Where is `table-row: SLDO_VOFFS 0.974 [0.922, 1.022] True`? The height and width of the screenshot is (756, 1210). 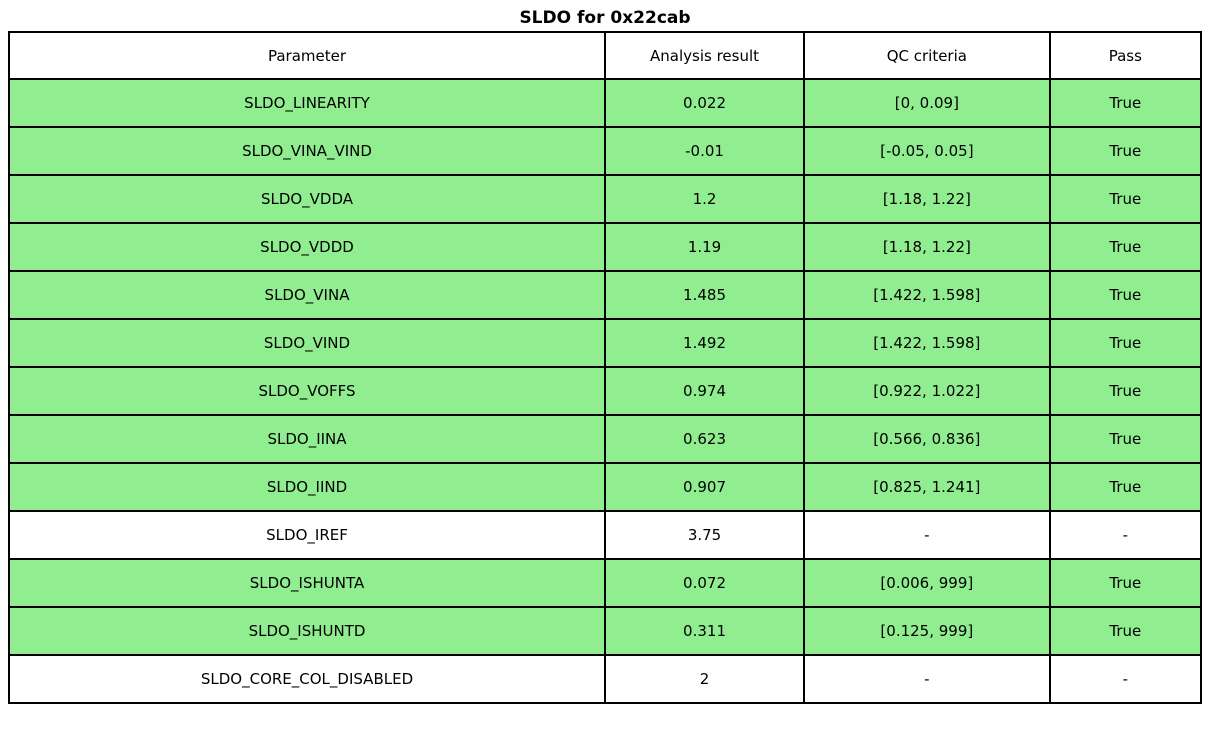 table-row: SLDO_VOFFS 0.974 [0.922, 1.022] True is located at coordinates (605, 391).